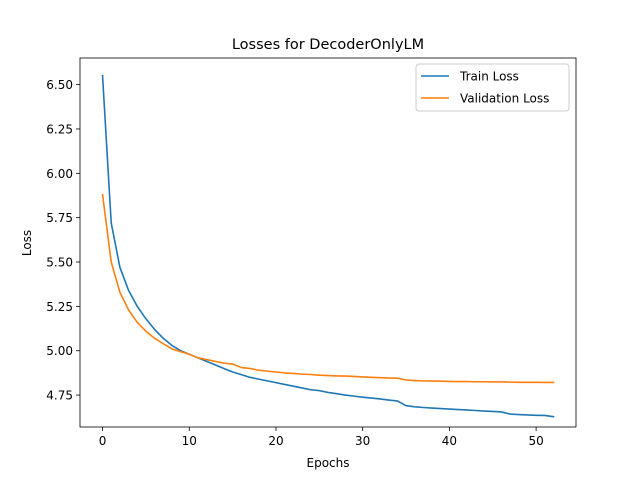 This screenshot has width=640, height=484. I want to click on legend-label-train: Train Loss, so click(489, 77).